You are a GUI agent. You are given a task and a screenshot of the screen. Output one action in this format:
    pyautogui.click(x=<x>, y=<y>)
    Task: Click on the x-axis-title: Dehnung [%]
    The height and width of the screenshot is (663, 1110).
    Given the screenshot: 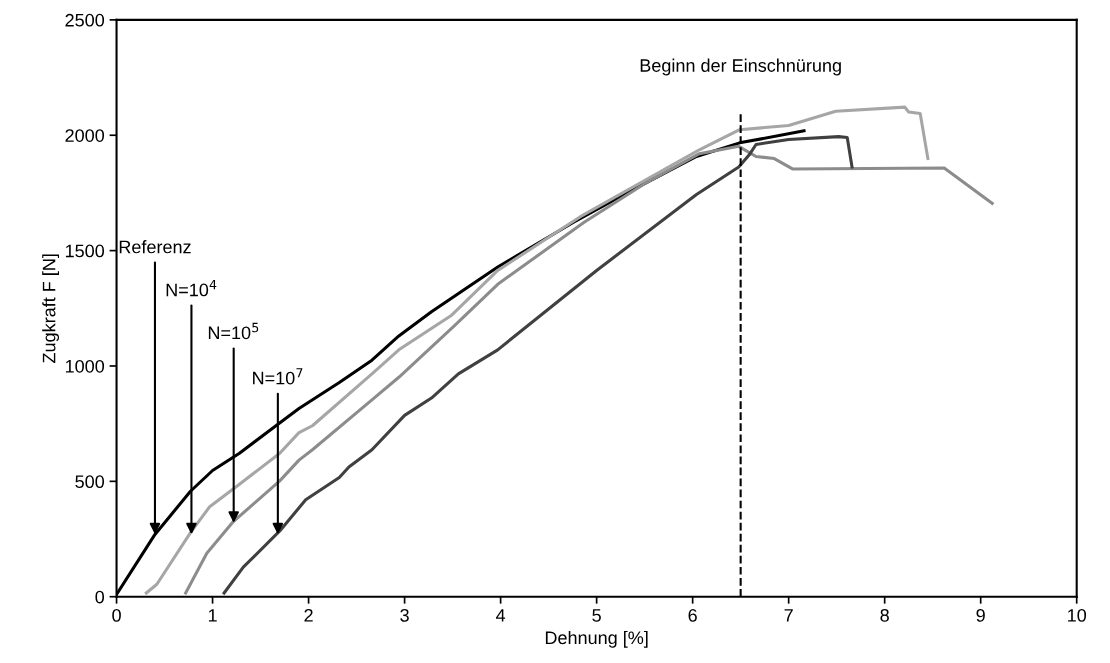 What is the action you would take?
    pyautogui.click(x=596, y=639)
    